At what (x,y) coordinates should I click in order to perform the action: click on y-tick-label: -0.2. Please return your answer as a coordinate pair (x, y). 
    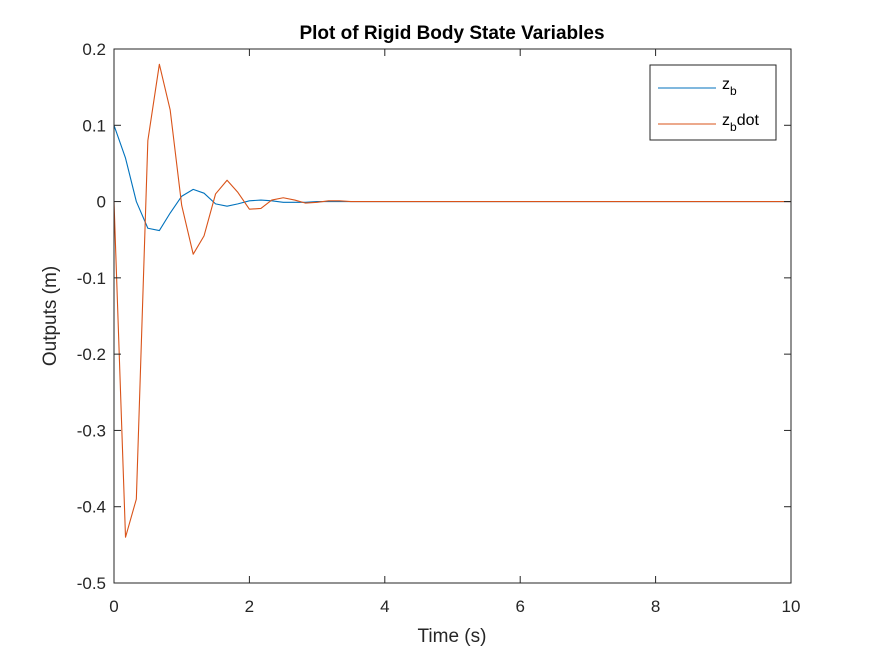
    Looking at the image, I should click on (91, 354).